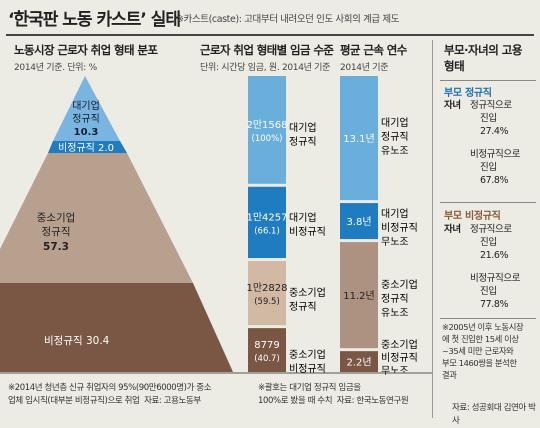  What do you see at coordinates (303, 142) in the screenshot?
I see `wage-cat-1-b: 정규직` at bounding box center [303, 142].